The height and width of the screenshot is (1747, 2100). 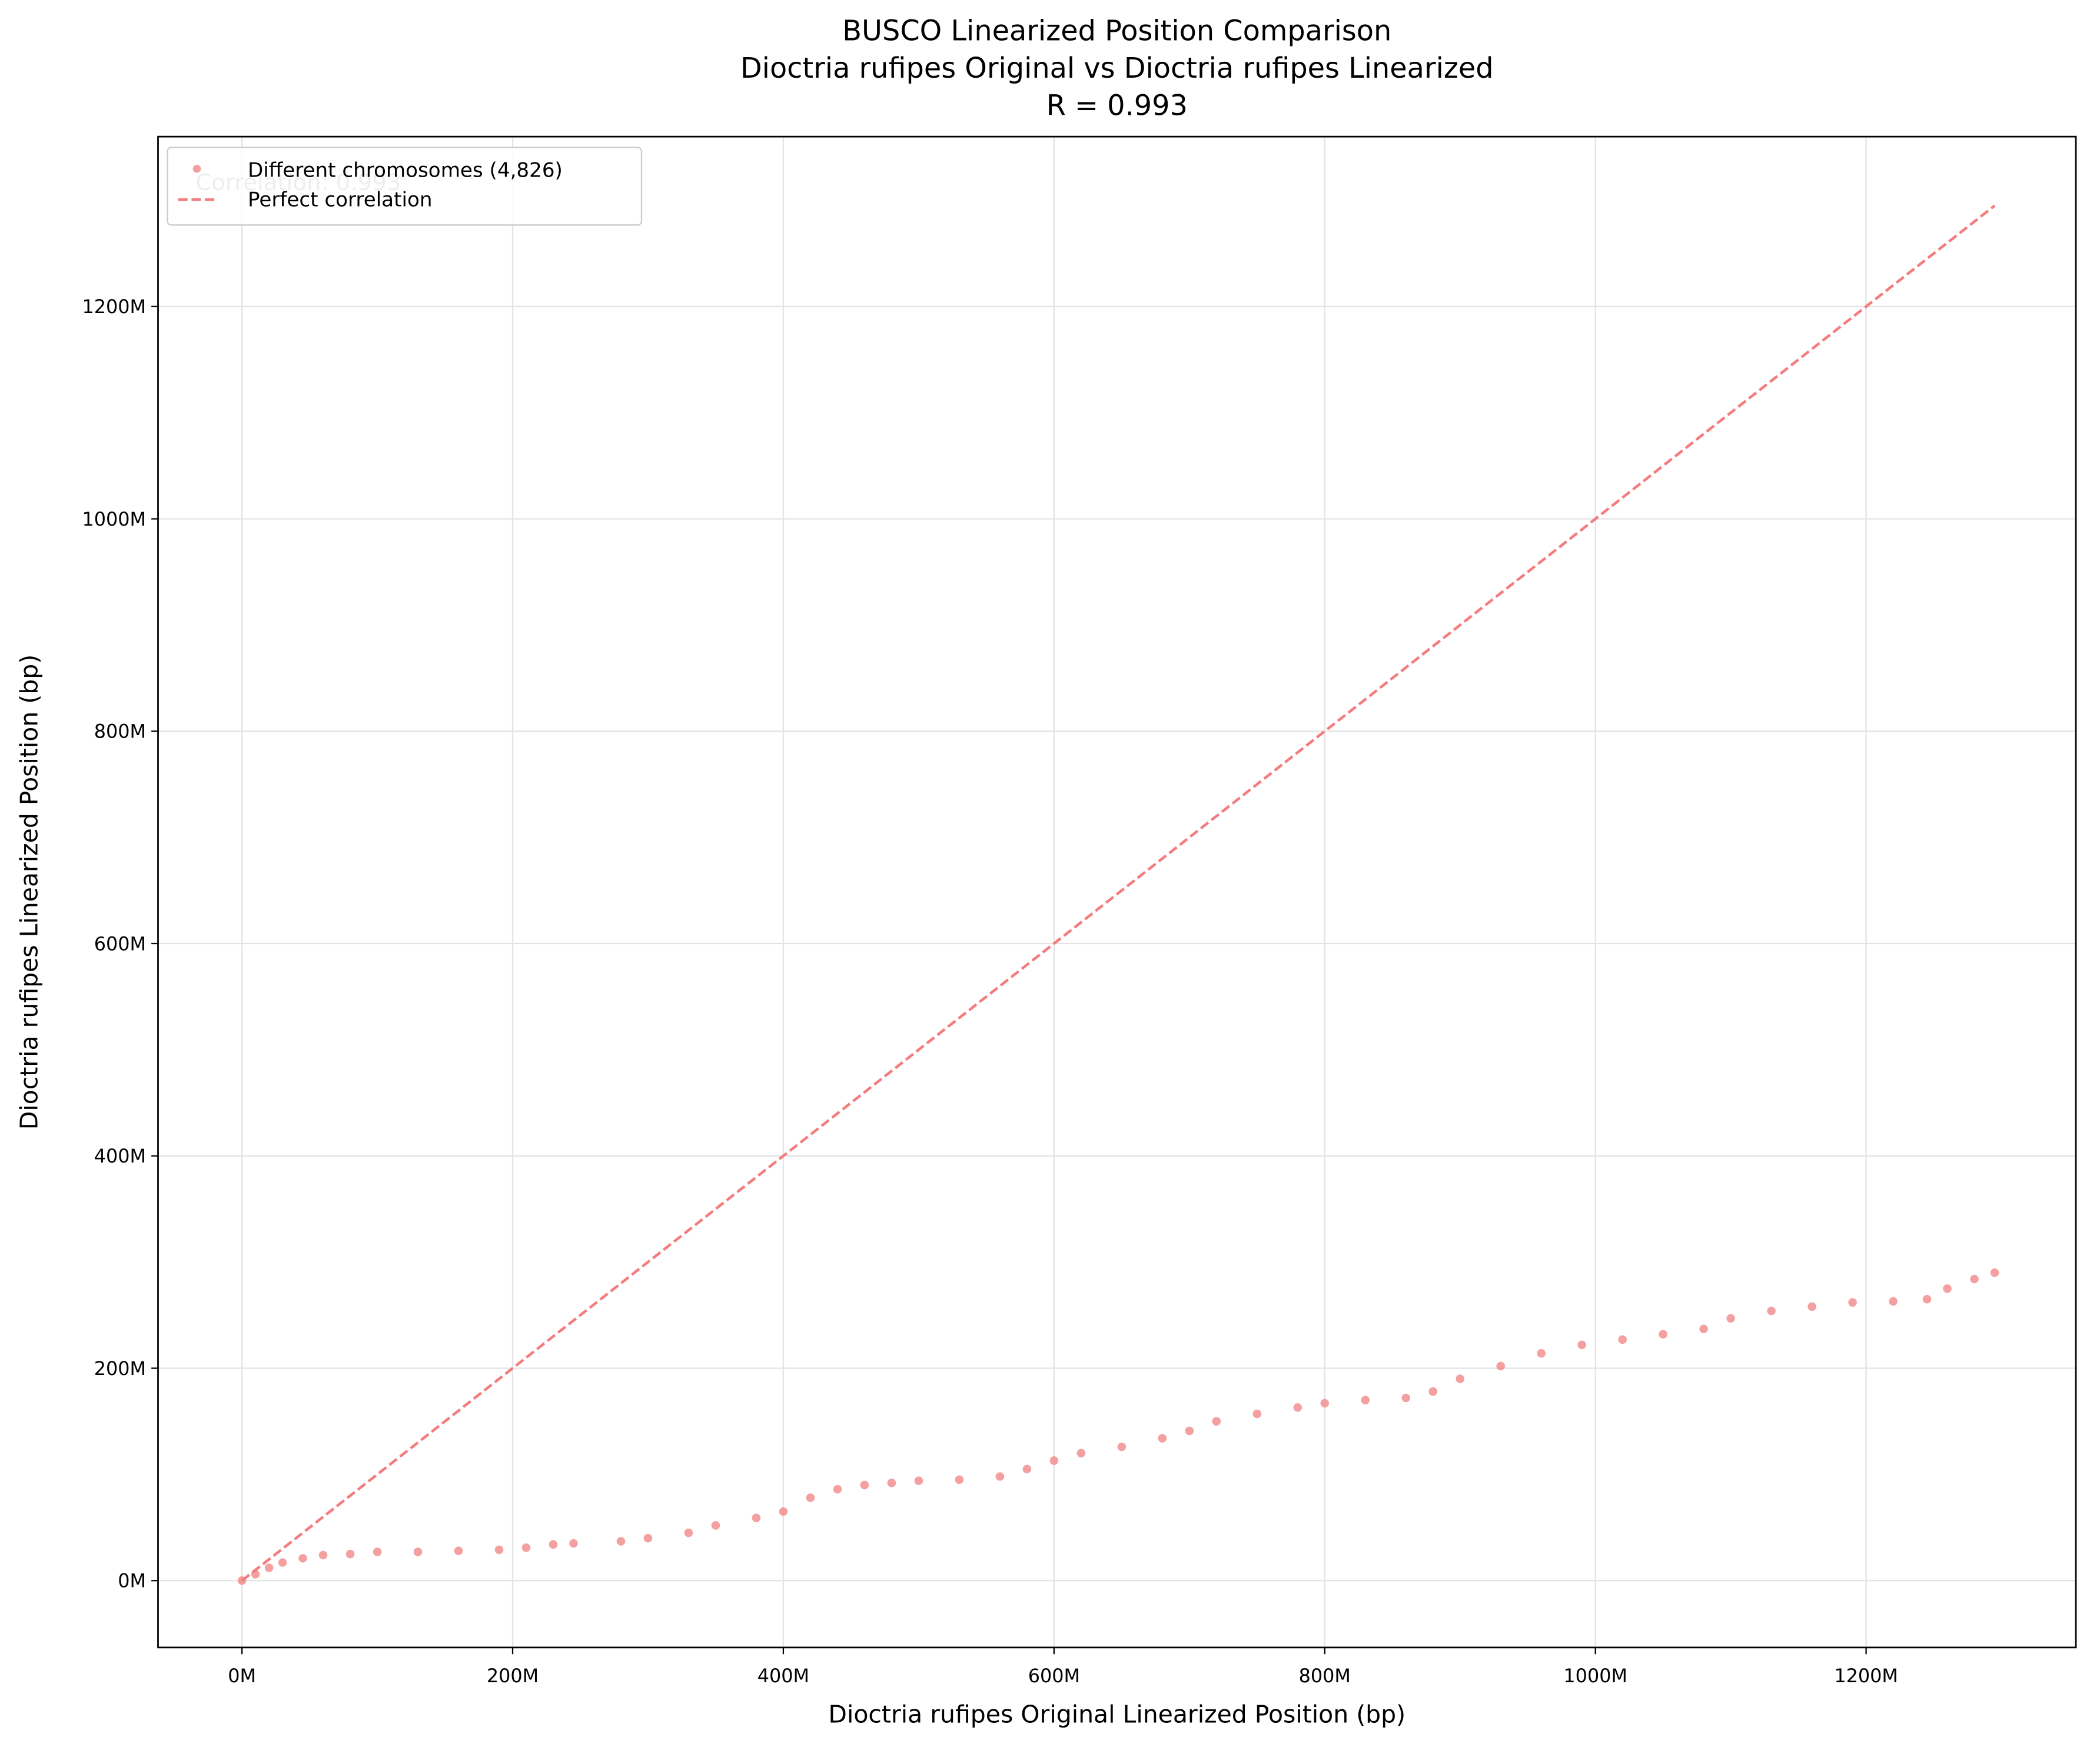 I want to click on x-tick-label: 800M, so click(x=1325, y=1676).